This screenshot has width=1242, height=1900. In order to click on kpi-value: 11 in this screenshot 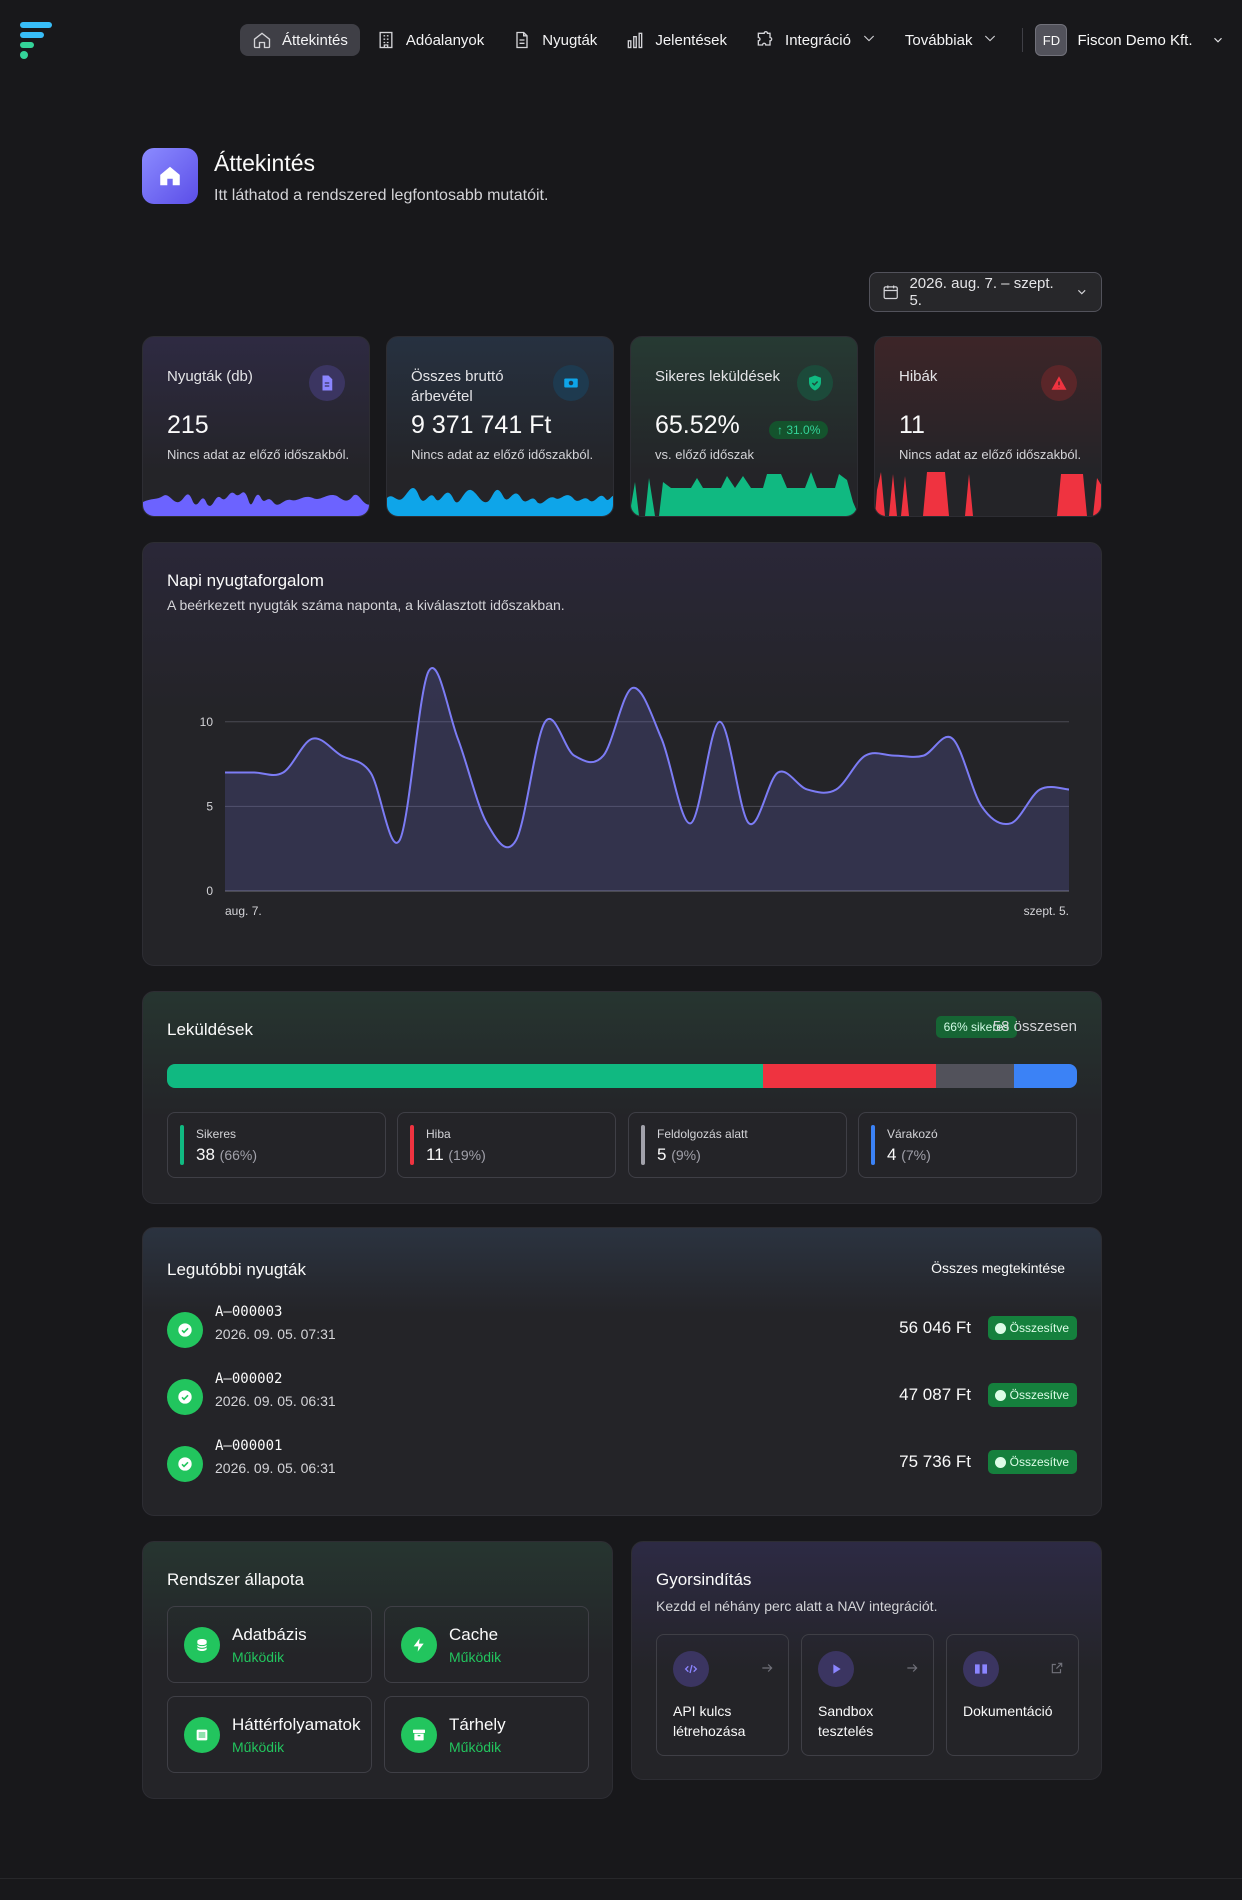, I will do `click(912, 425)`.